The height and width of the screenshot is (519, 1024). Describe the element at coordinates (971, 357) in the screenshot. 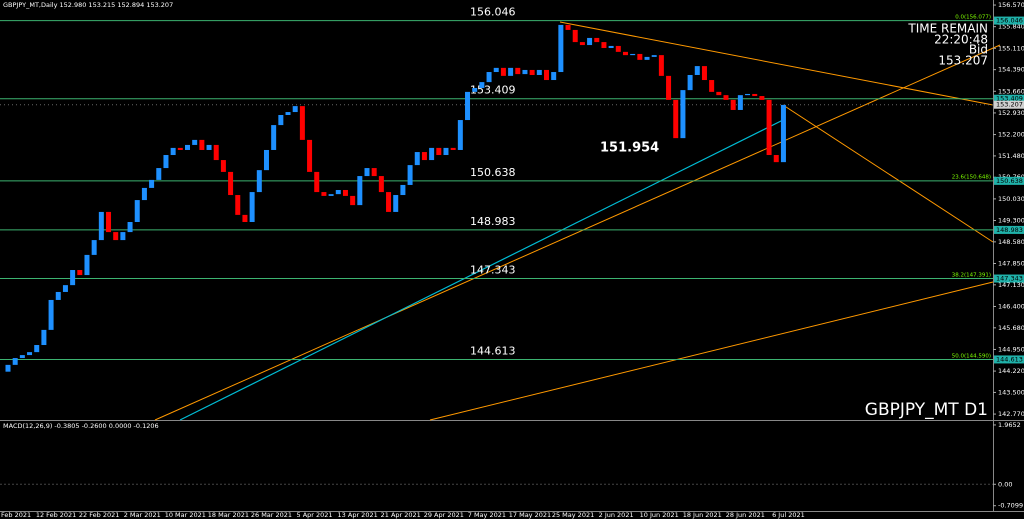

I see `fib-label: 50.0(144.590)` at that location.